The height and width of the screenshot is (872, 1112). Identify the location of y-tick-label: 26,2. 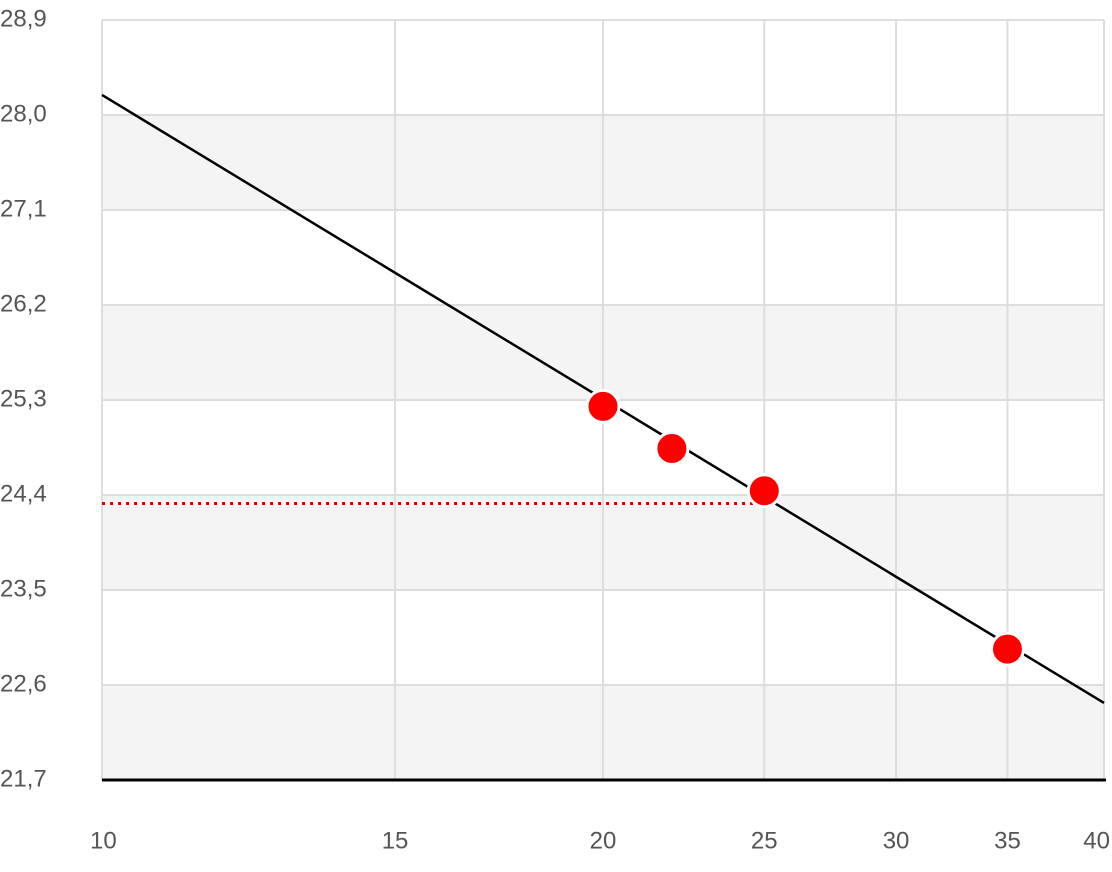
(23, 303).